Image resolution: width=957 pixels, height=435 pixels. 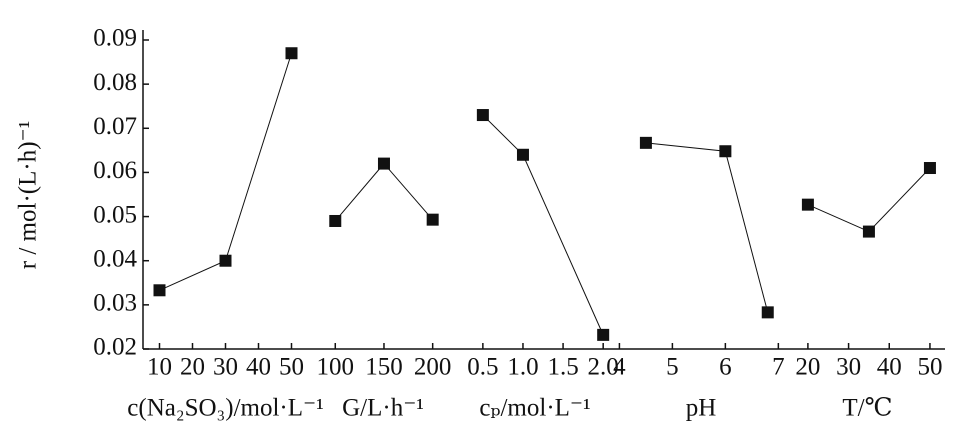 I want to click on x-axis-label: G/L·h⁻¹, so click(x=383, y=408).